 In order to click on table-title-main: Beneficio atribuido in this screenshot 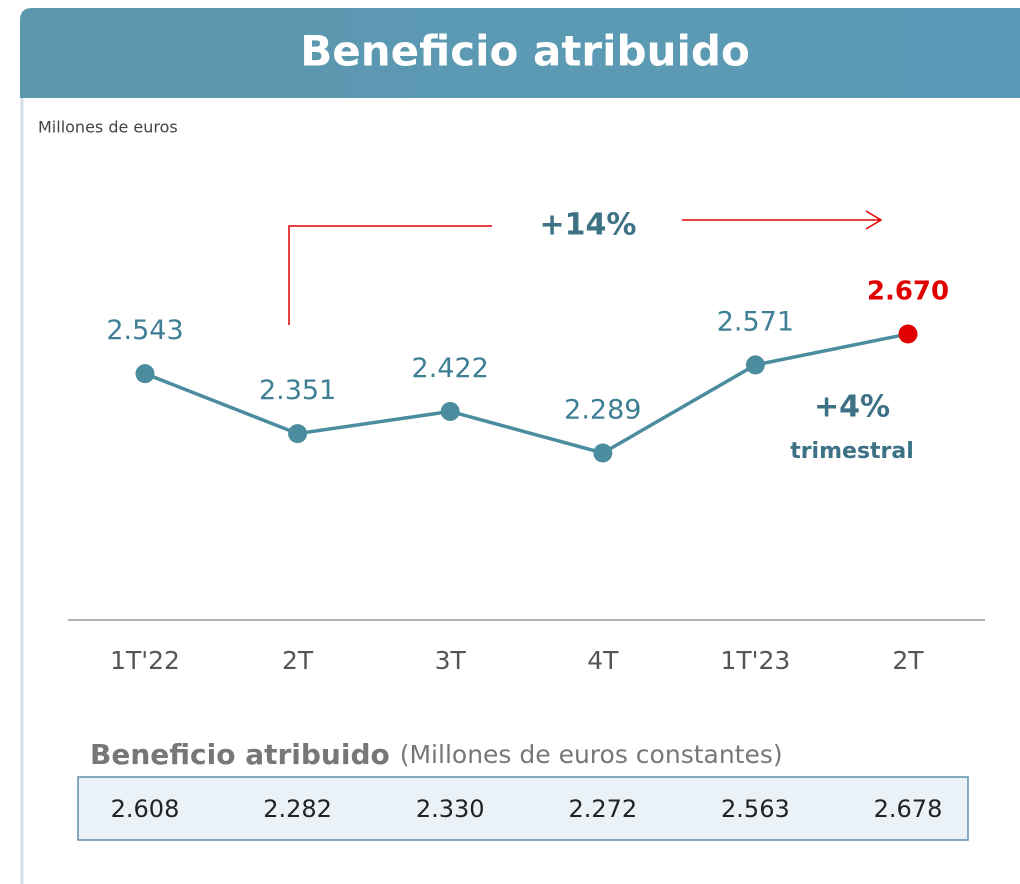, I will do `click(240, 754)`.